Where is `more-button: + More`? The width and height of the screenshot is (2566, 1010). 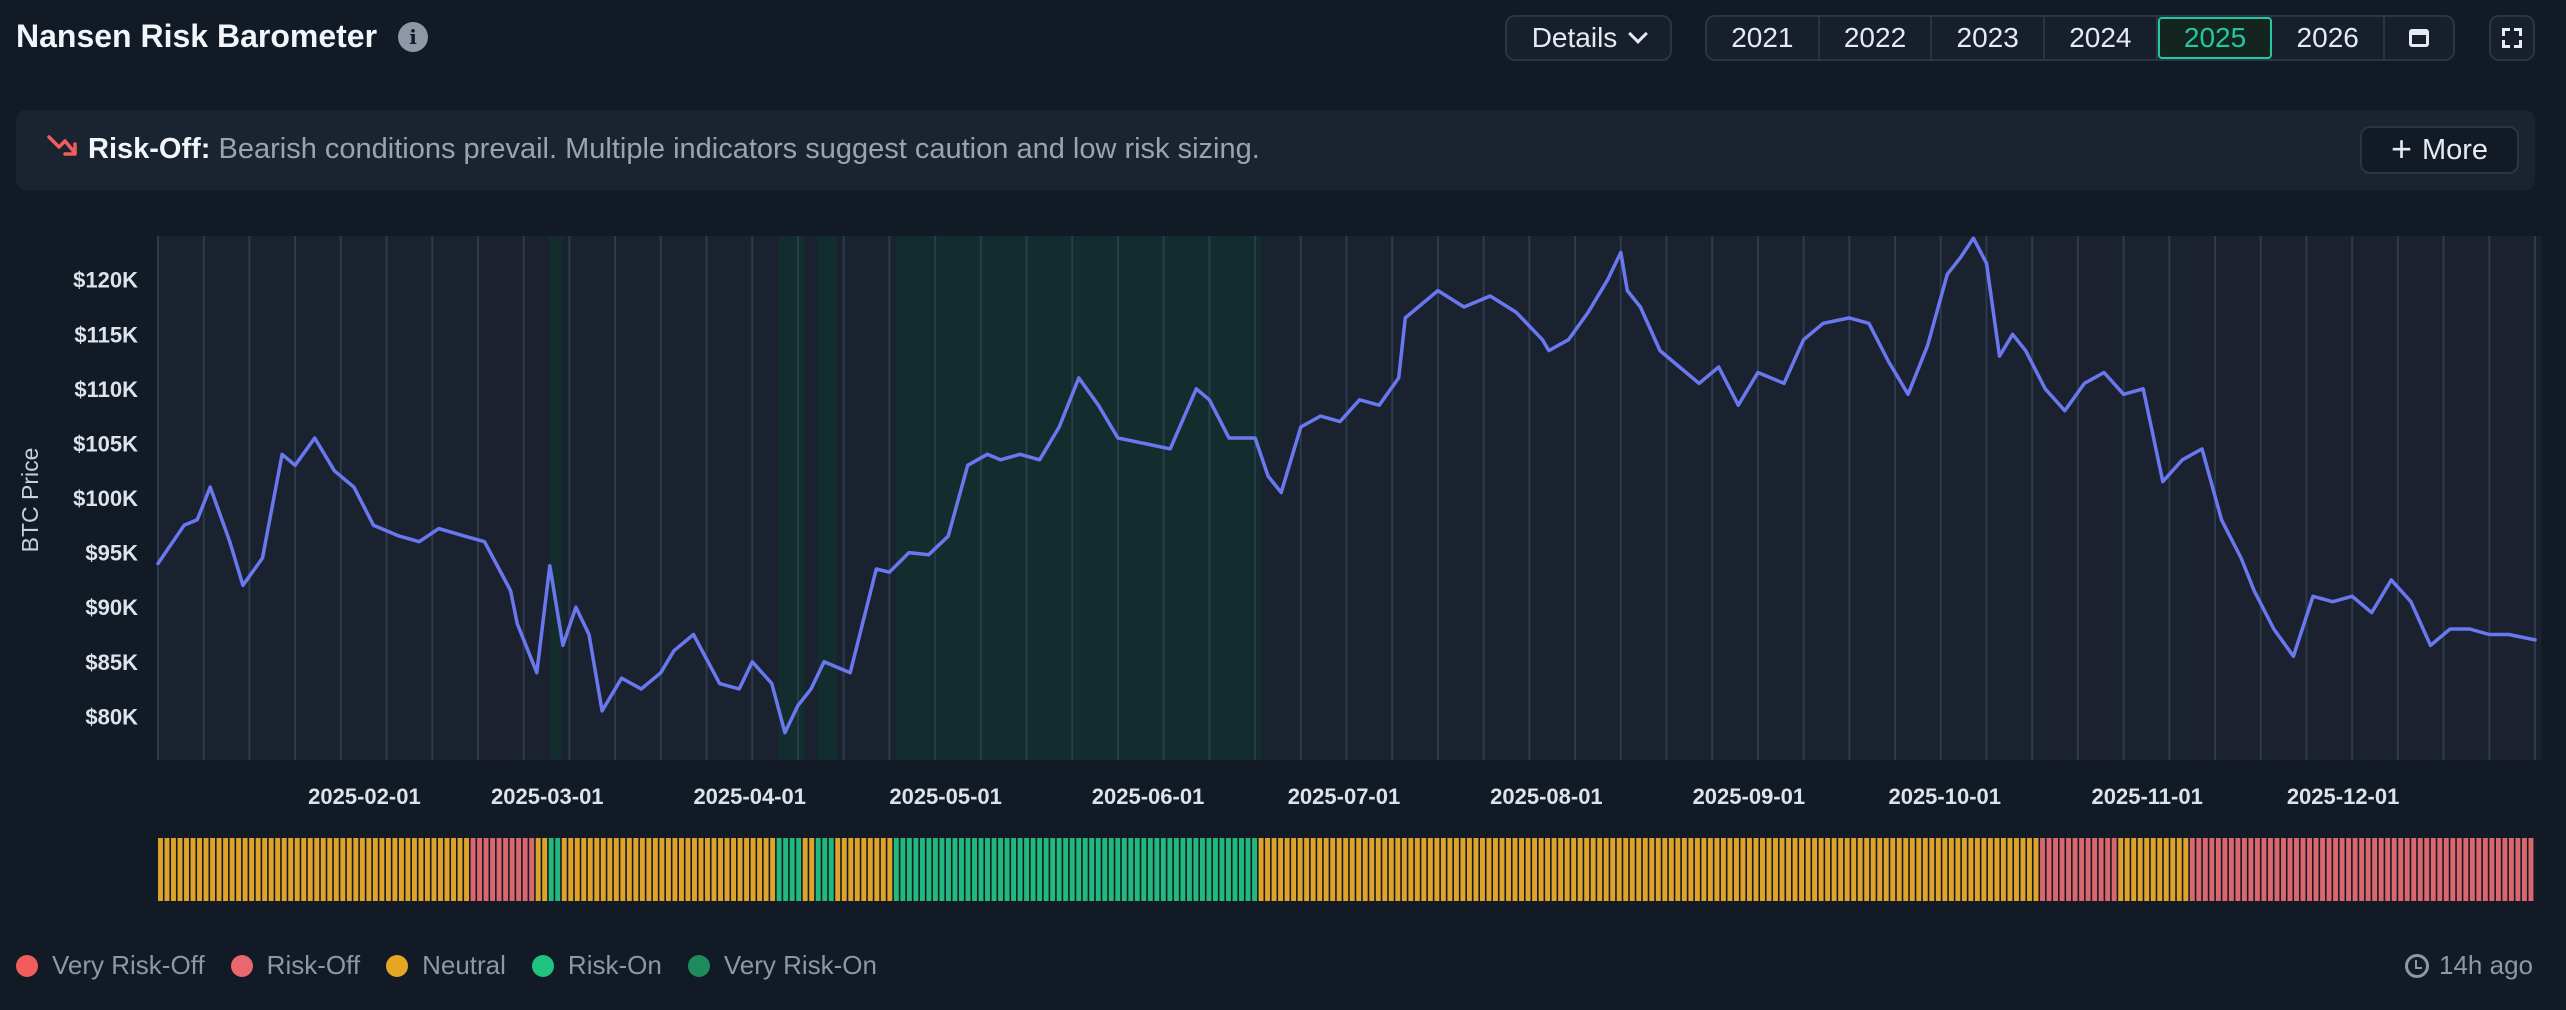 more-button: + More is located at coordinates (2439, 150).